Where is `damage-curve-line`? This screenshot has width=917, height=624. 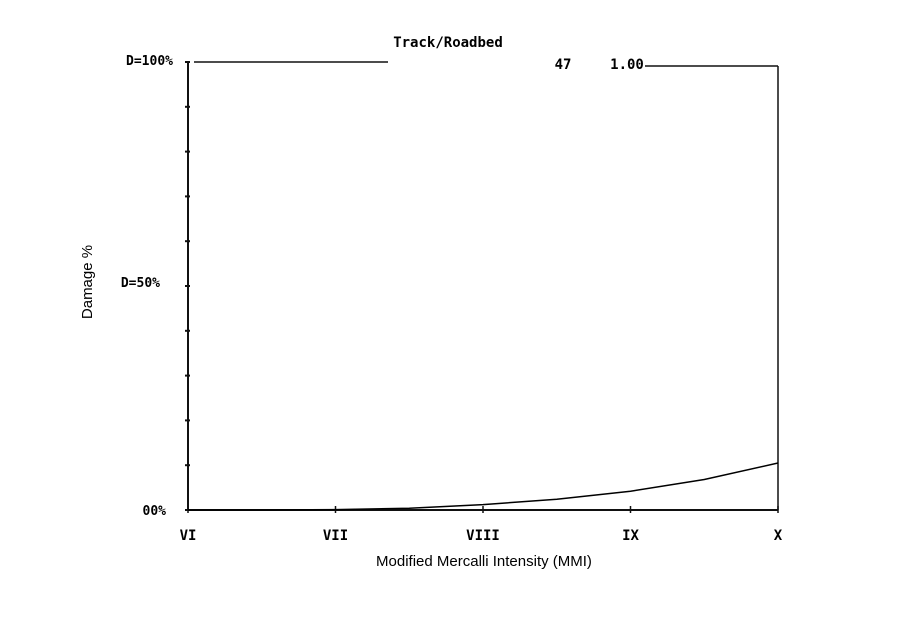 damage-curve-line is located at coordinates (483, 486).